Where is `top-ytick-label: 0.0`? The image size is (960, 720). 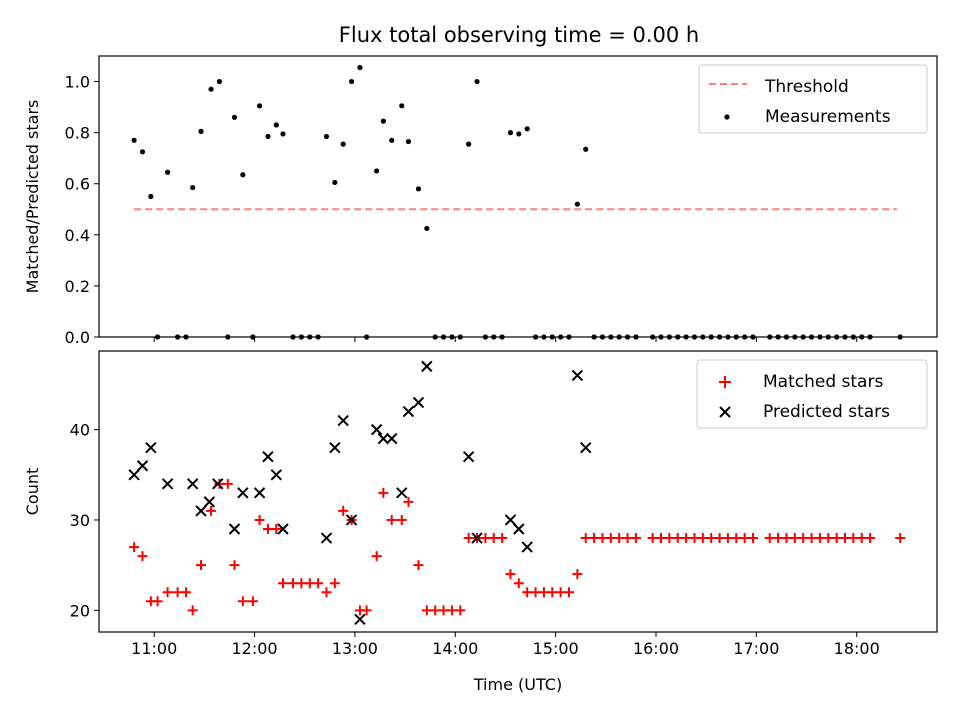 top-ytick-label: 0.0 is located at coordinates (77, 337).